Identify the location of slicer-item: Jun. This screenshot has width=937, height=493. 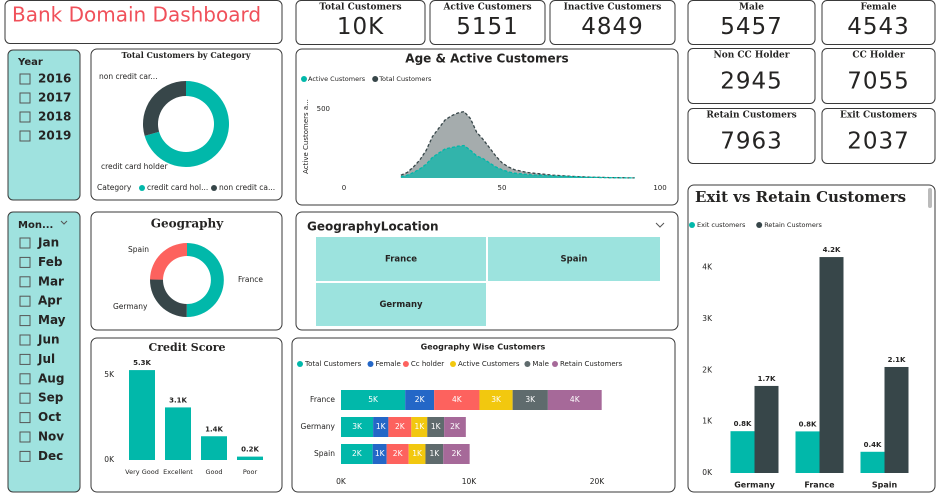
(48, 340).